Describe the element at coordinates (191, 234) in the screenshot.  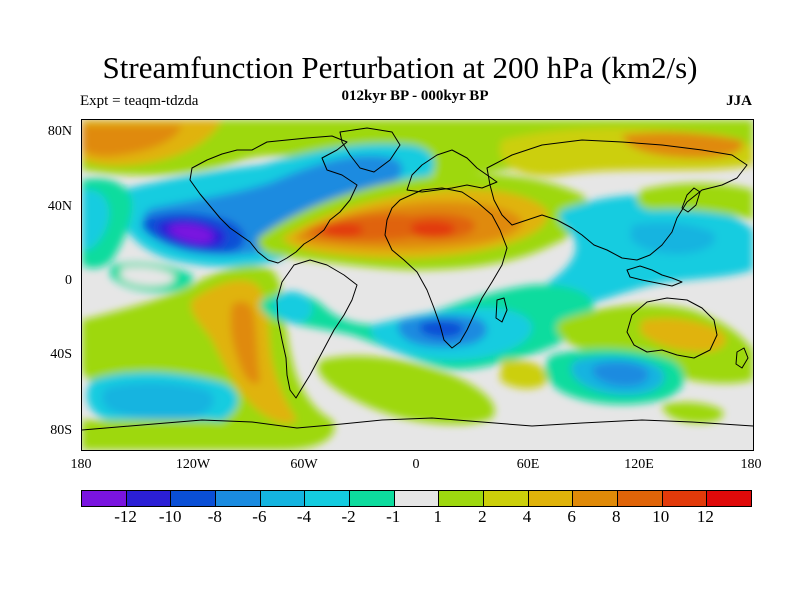
I see `field-na-purple` at that location.